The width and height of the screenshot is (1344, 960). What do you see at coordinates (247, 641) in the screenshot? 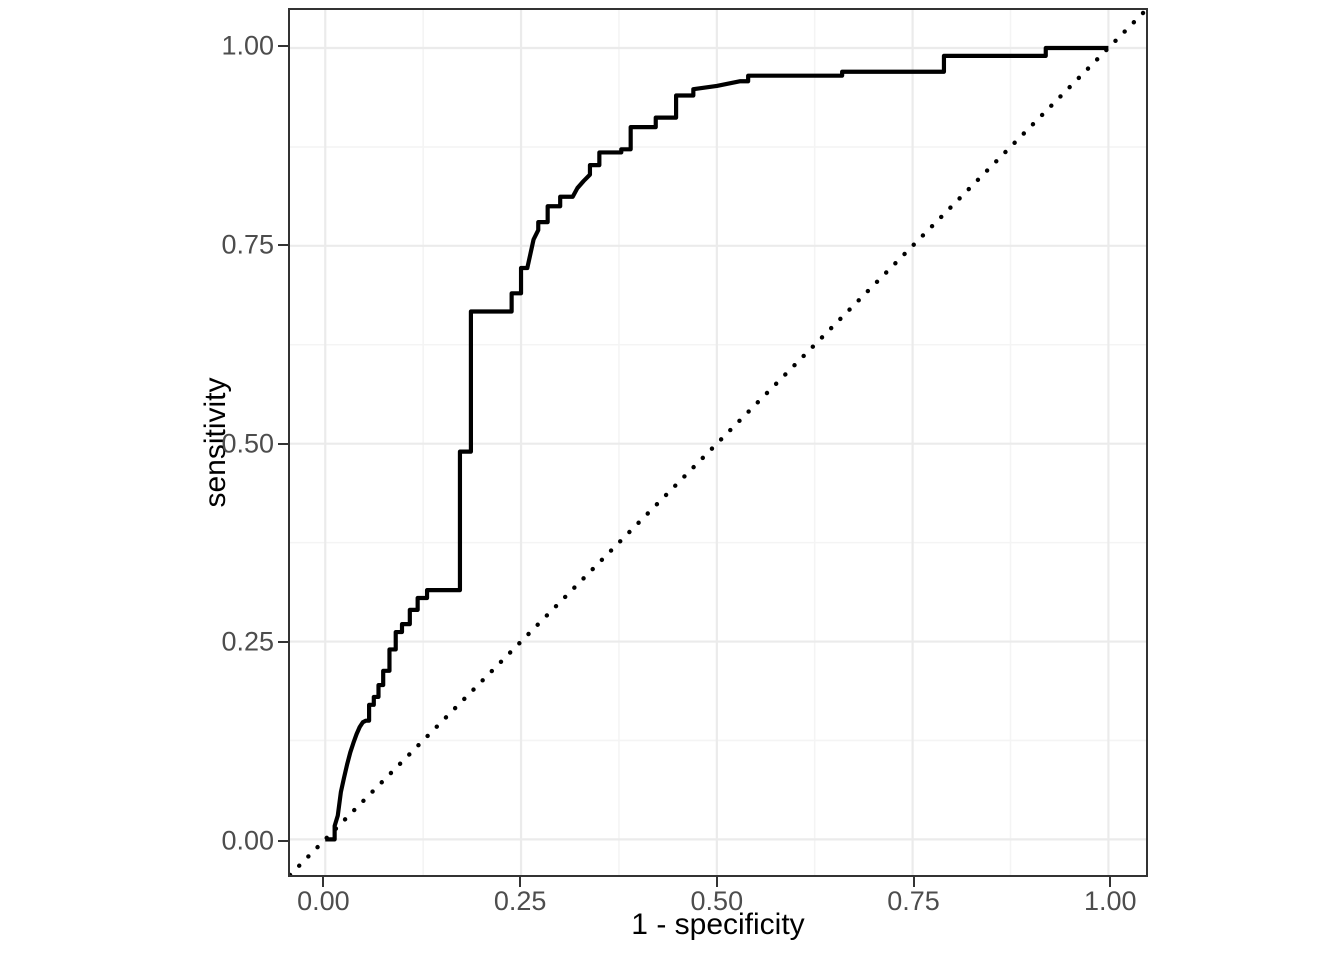
I see `y-tick-label: 0.25` at bounding box center [247, 641].